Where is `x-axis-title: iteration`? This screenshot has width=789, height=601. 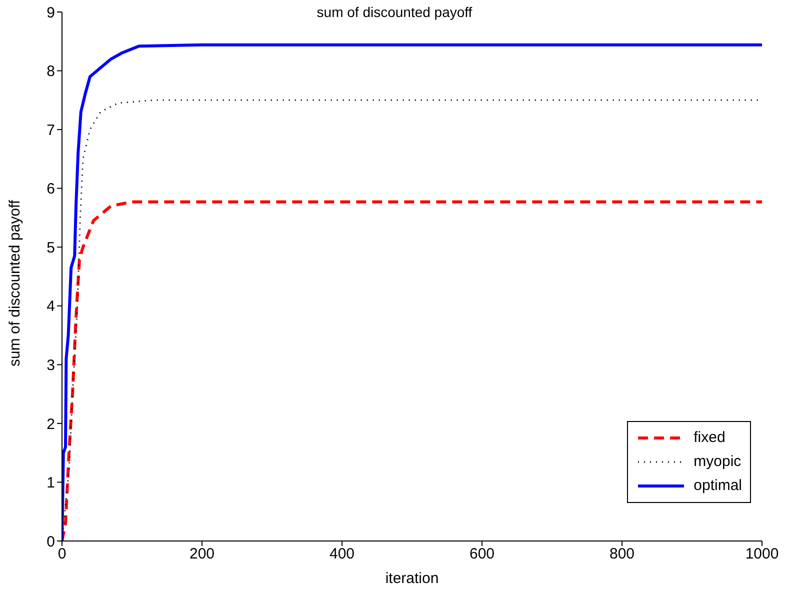 x-axis-title: iteration is located at coordinates (412, 578).